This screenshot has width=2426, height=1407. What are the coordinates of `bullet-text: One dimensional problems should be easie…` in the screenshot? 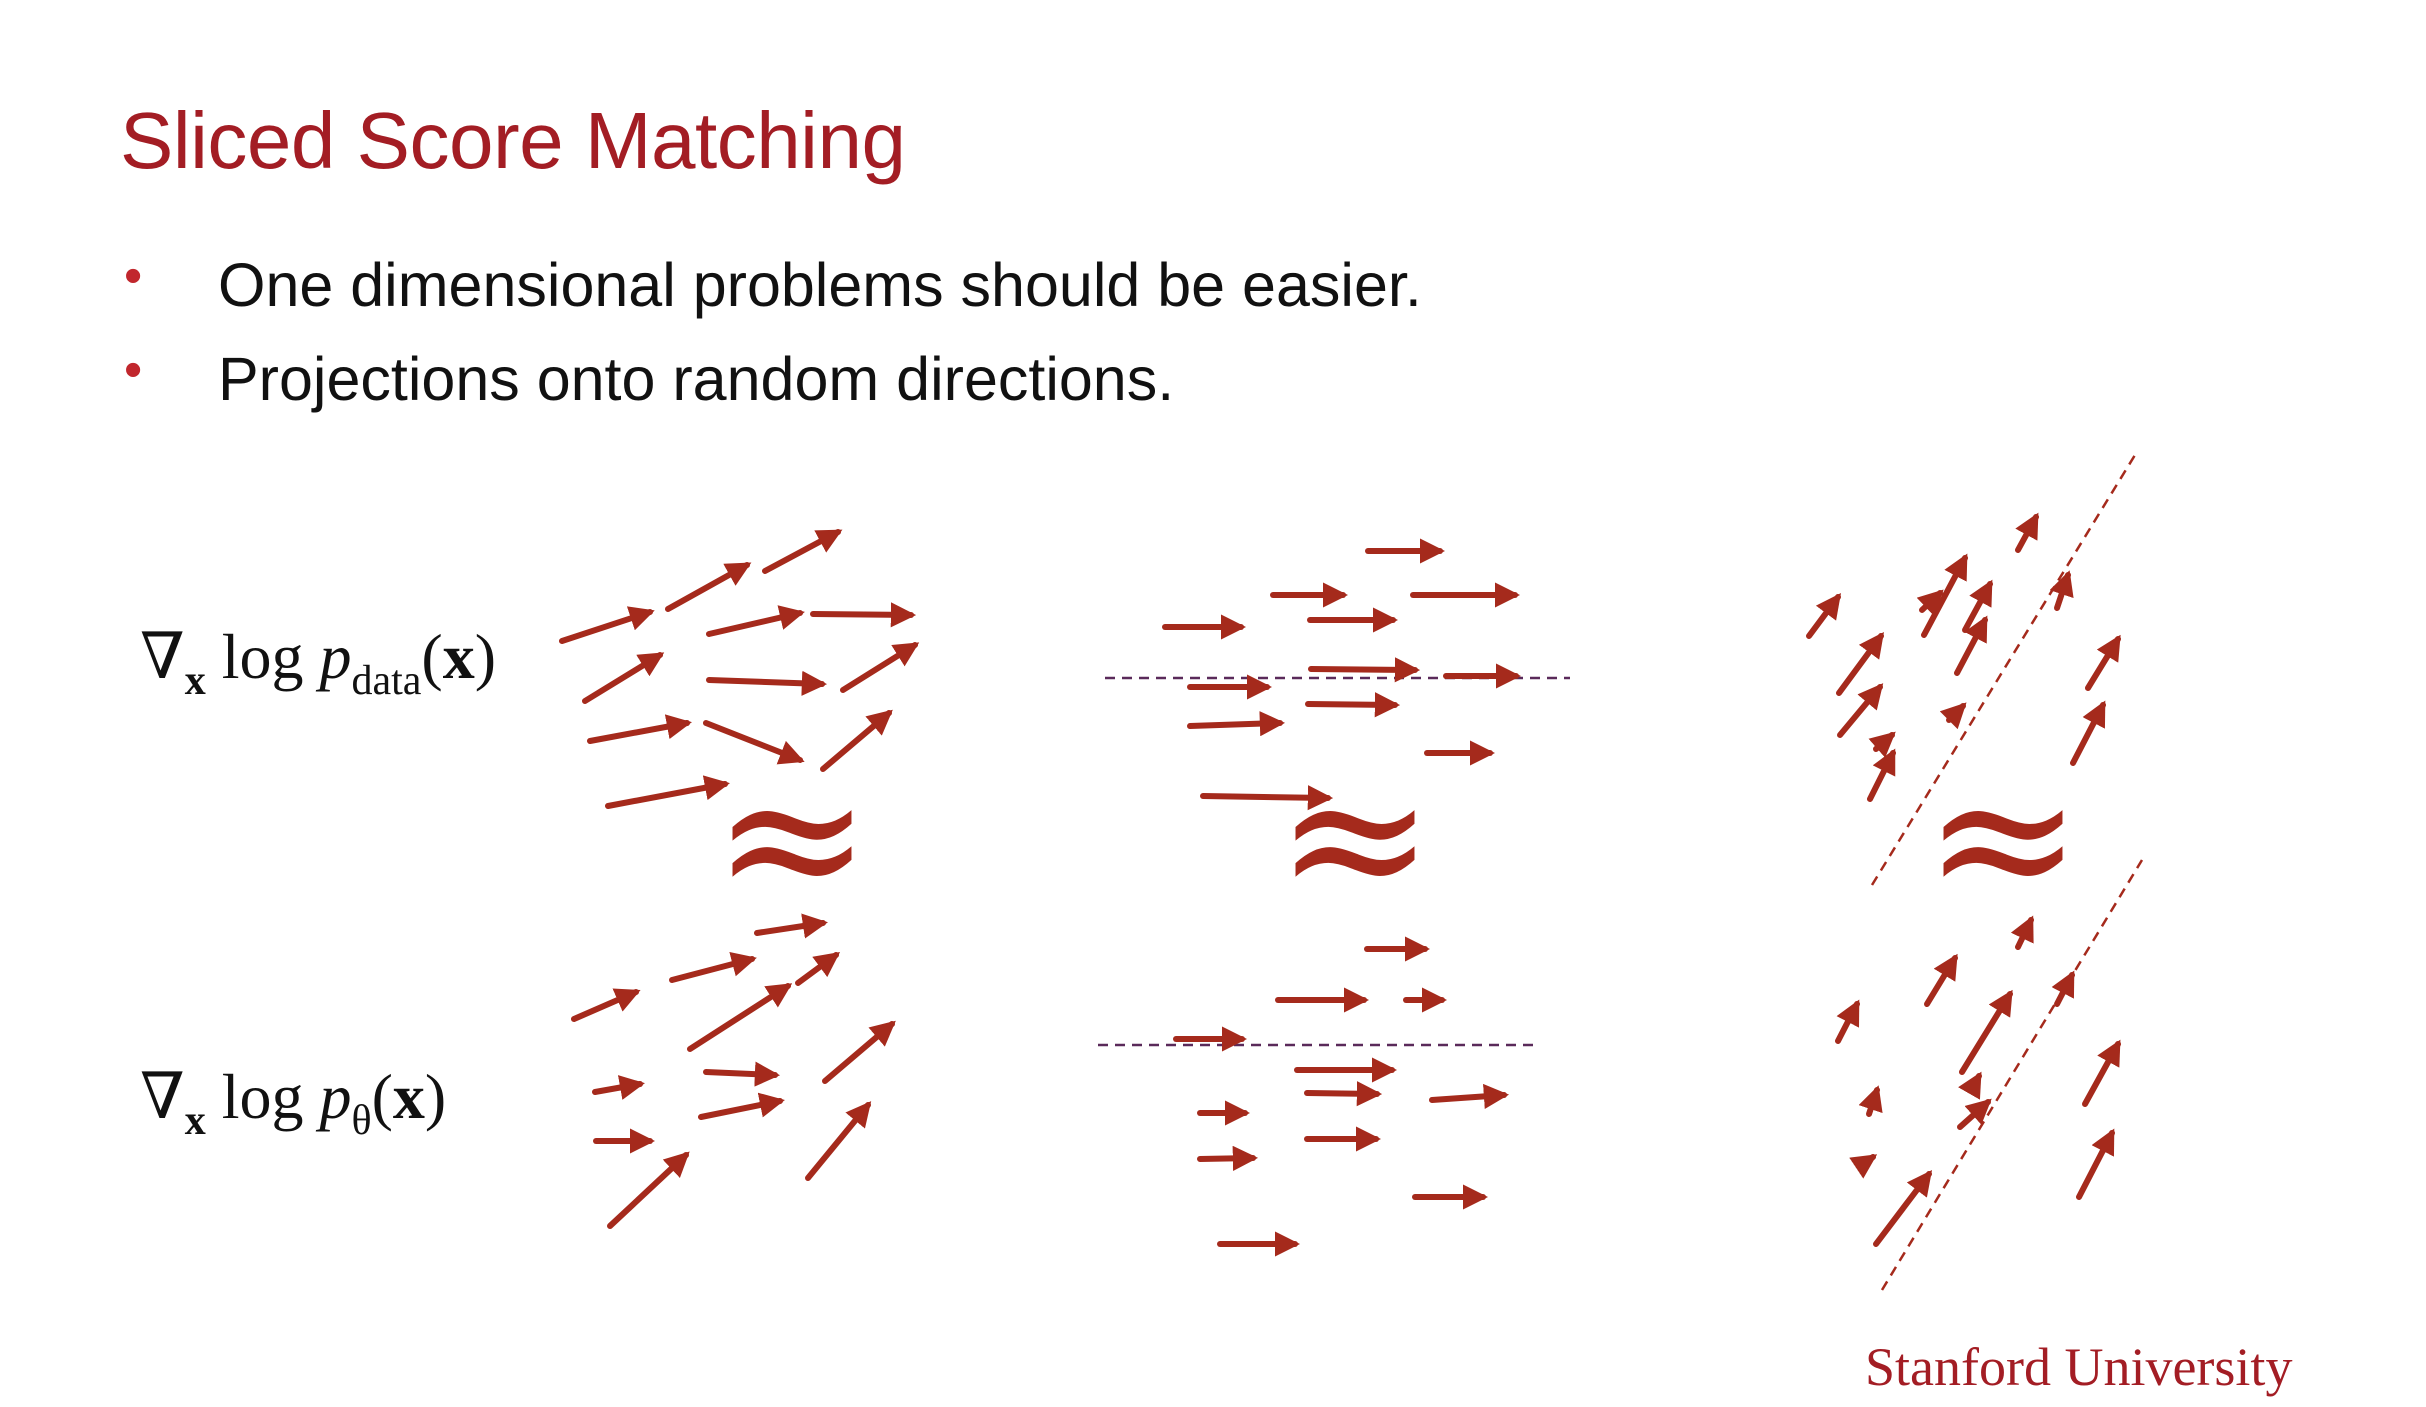 It's located at (820, 285).